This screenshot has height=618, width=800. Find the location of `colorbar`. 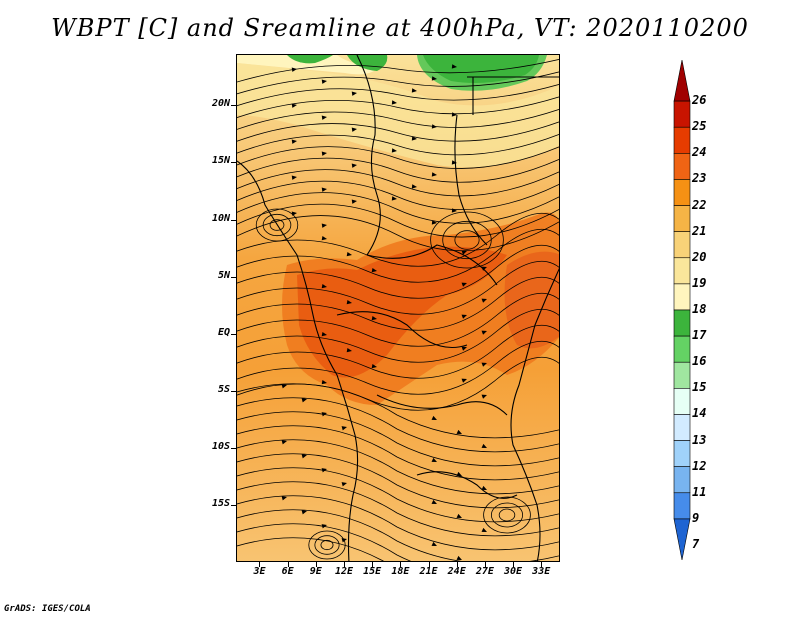

colorbar is located at coordinates (682, 310).